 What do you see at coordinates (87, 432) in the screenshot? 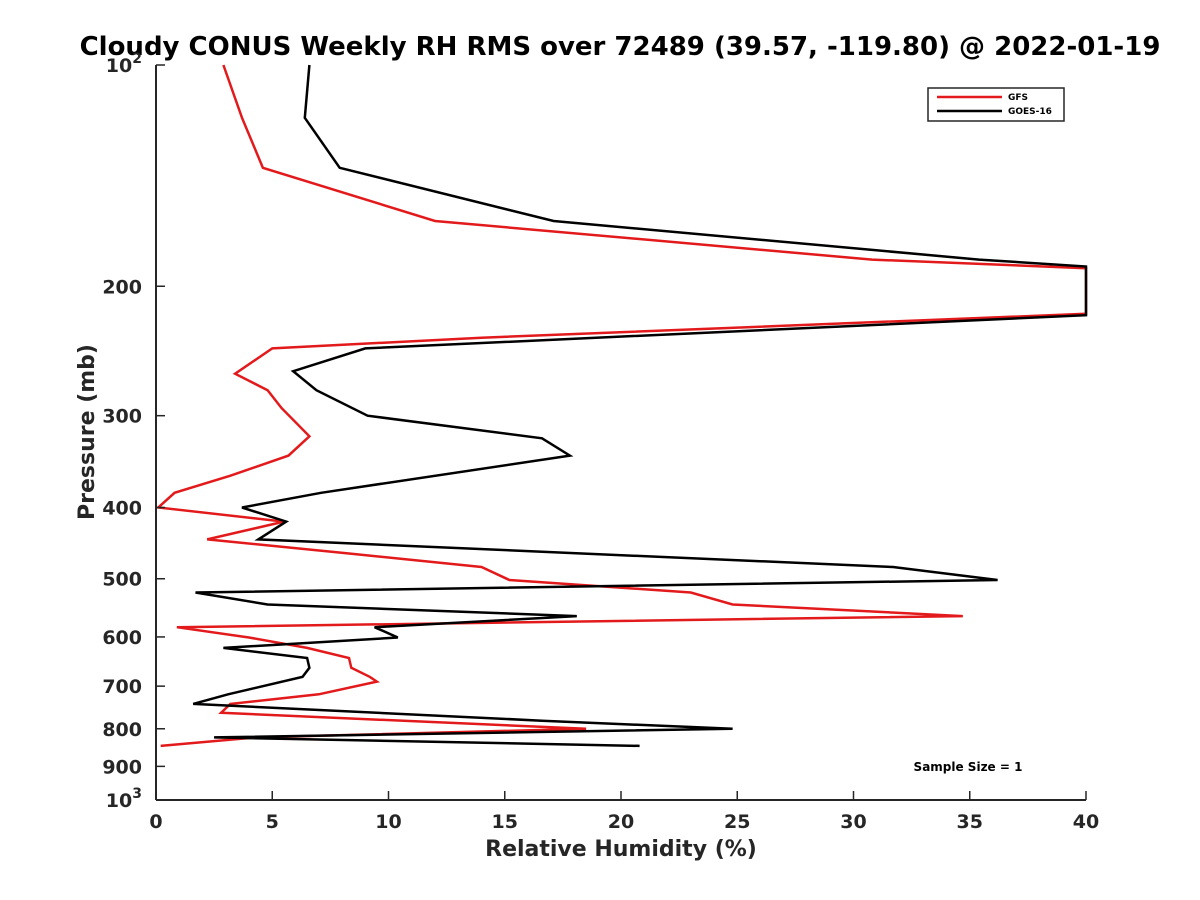
I see `y-axis-label: Pressure (mb)` at bounding box center [87, 432].